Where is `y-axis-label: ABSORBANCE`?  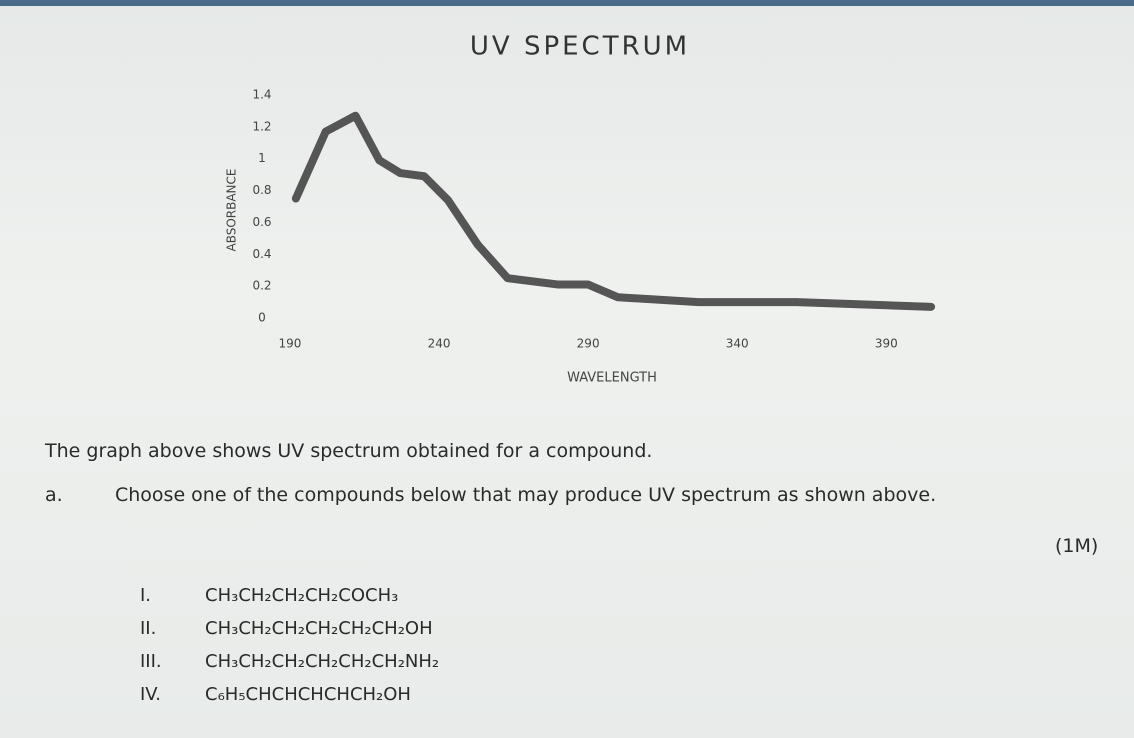 y-axis-label: ABSORBANCE is located at coordinates (232, 209).